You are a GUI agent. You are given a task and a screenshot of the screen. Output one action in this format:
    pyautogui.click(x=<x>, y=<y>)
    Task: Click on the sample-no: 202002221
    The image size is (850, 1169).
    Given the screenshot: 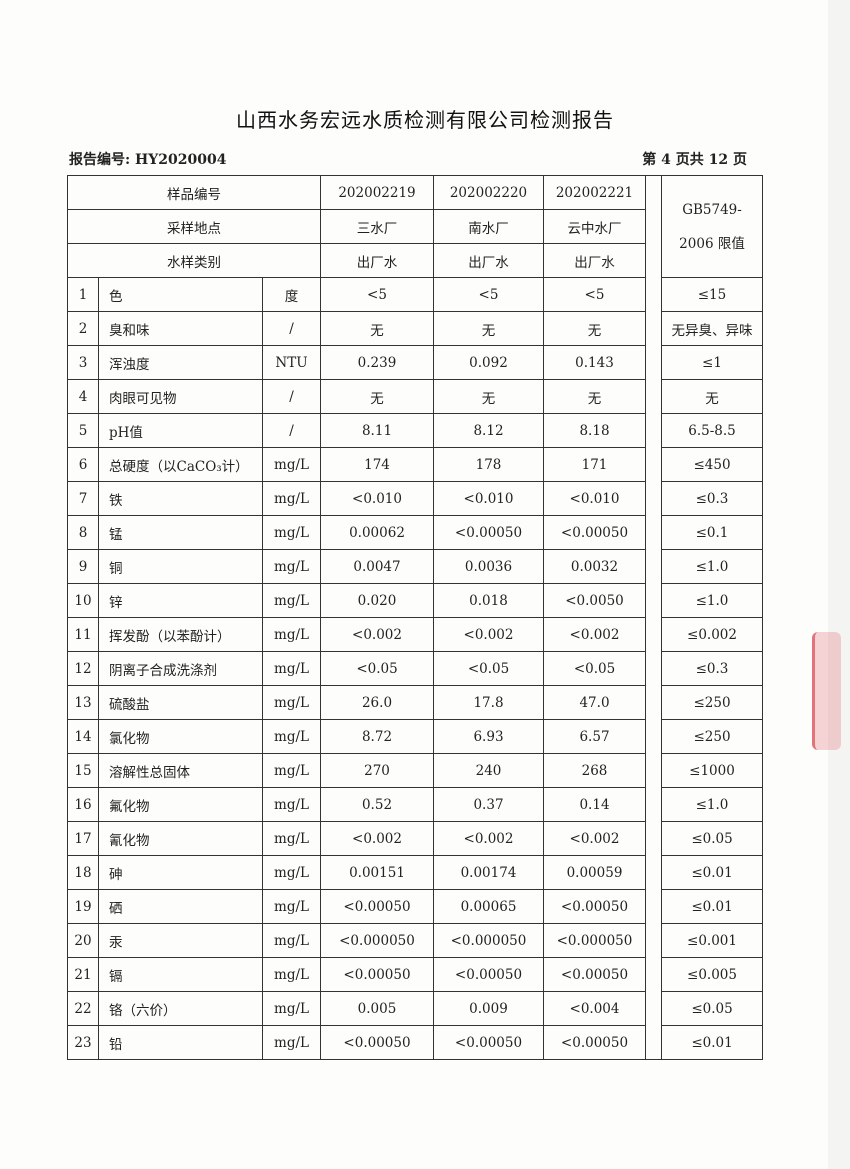 What is the action you would take?
    pyautogui.click(x=594, y=192)
    